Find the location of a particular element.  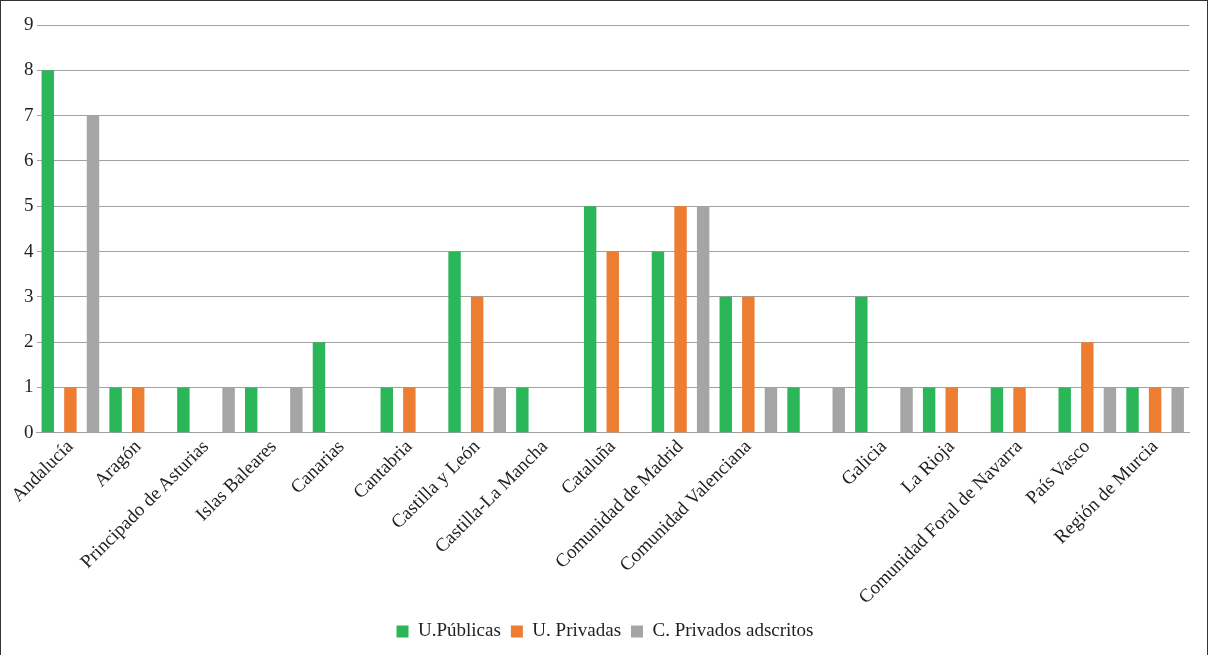

y-tick-label: 6 is located at coordinates (29, 159).